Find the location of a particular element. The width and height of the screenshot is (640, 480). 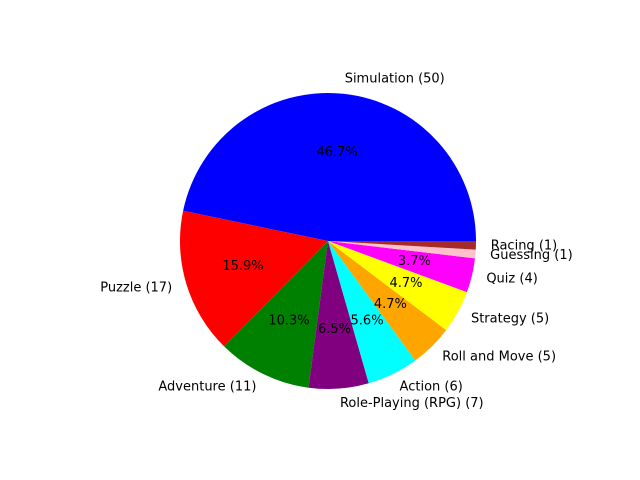

percent-label-strategy-5: 4.7% is located at coordinates (405, 283).